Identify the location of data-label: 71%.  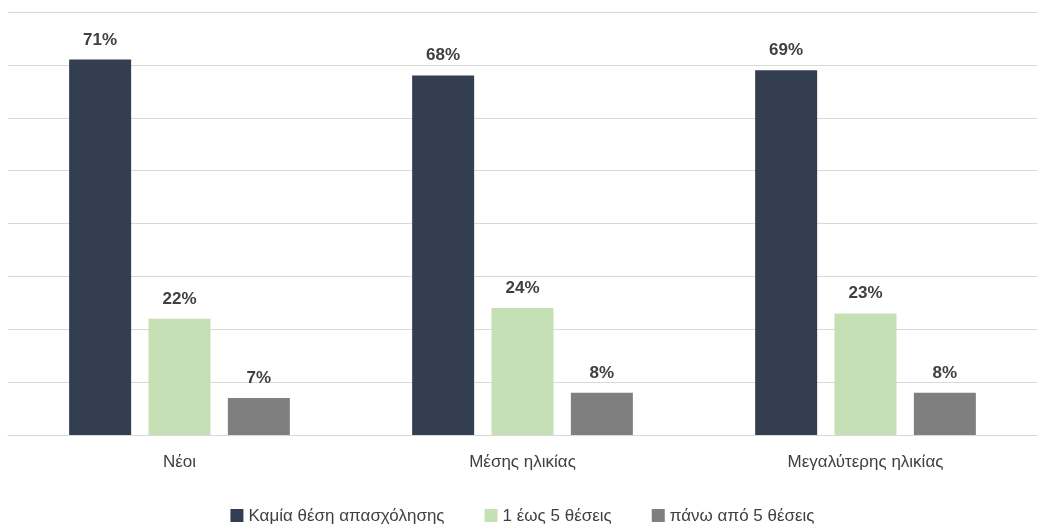
(100, 39).